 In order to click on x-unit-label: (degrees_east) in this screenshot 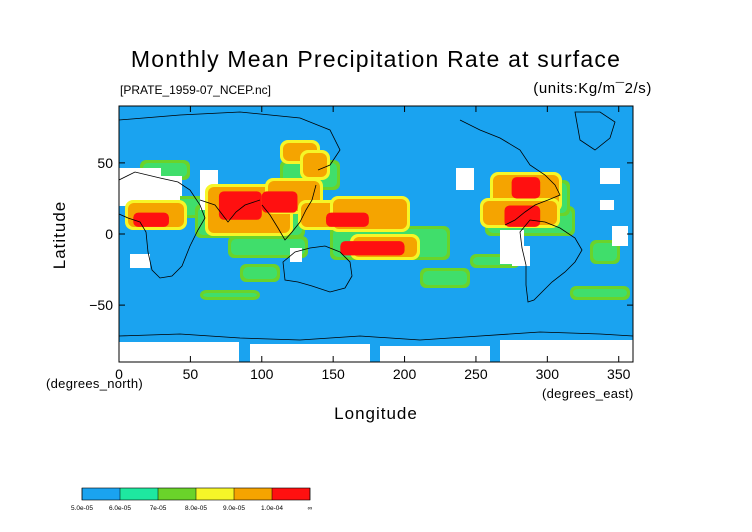, I will do `click(588, 393)`.